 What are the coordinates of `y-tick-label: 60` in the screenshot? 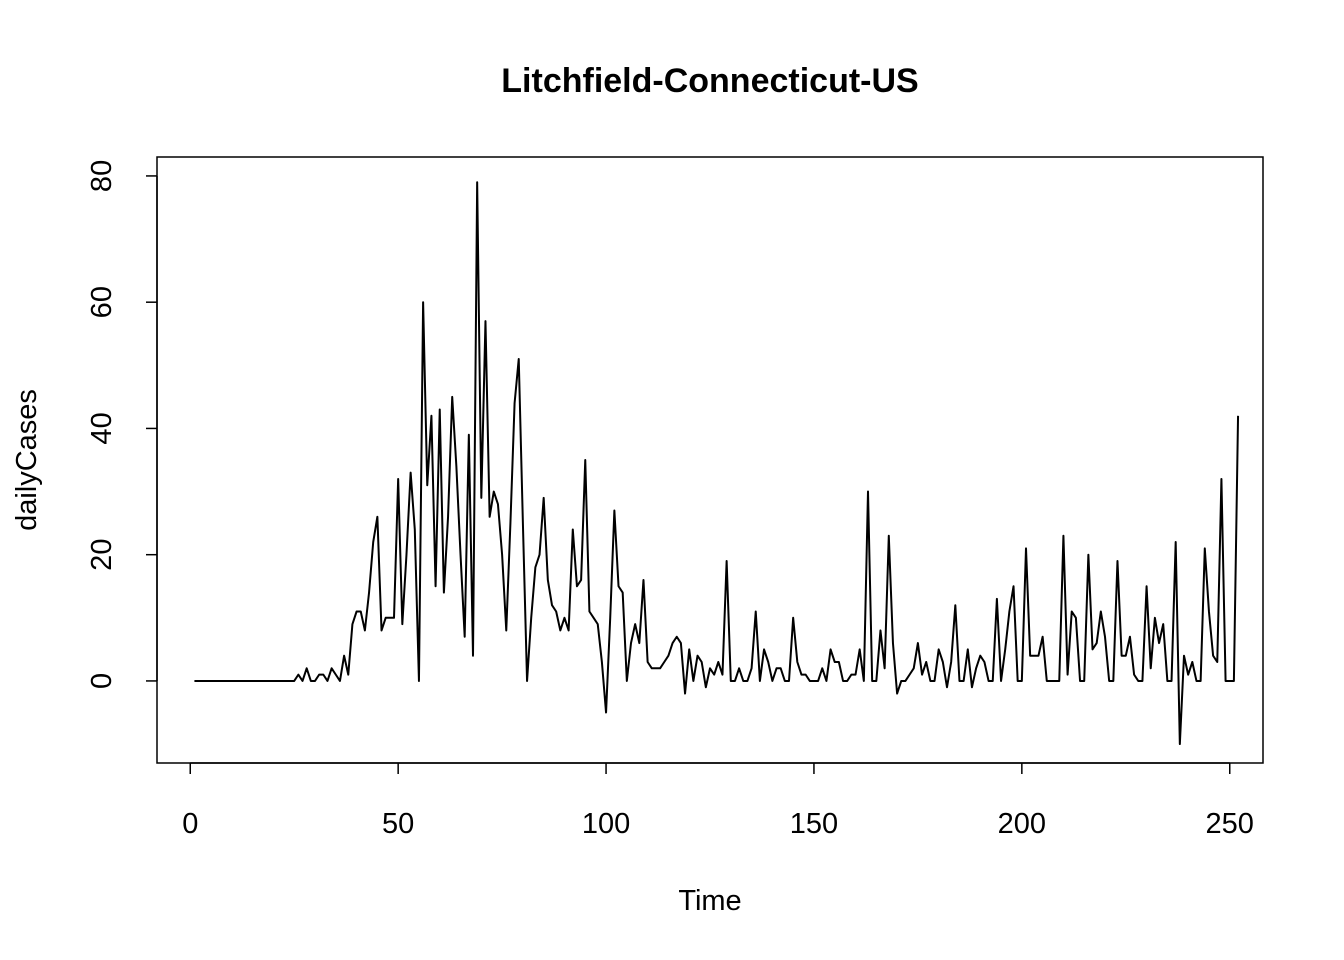 It's located at (102, 302).